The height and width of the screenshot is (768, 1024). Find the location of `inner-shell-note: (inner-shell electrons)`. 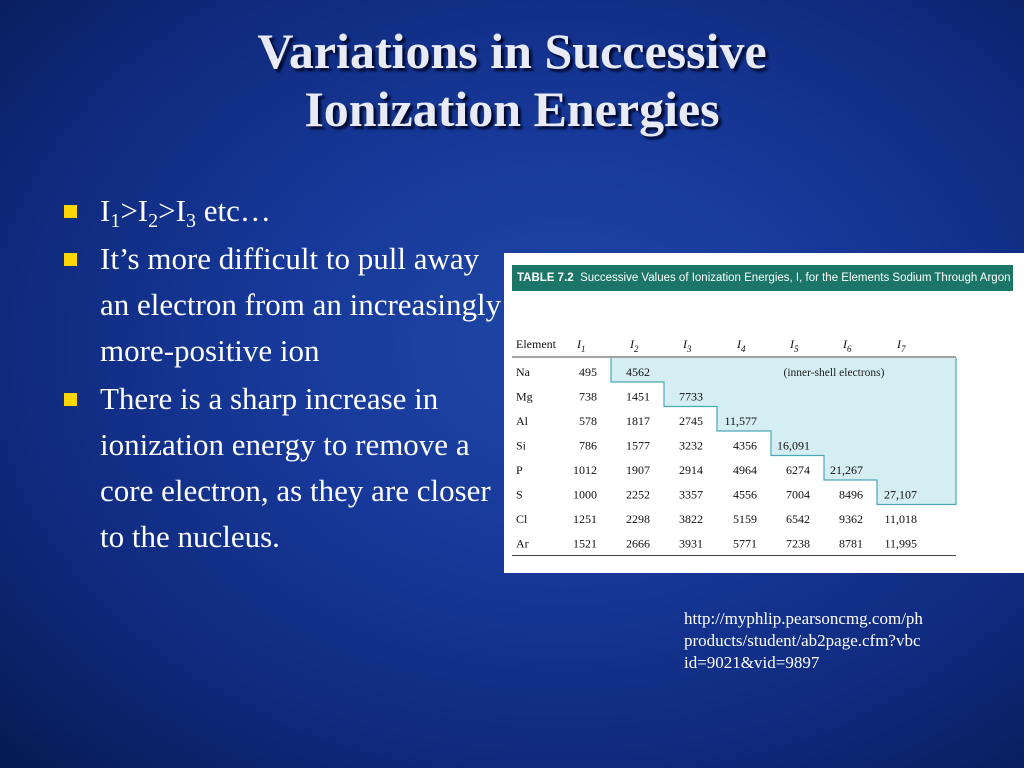

inner-shell-note: (inner-shell electrons) is located at coordinates (834, 373).